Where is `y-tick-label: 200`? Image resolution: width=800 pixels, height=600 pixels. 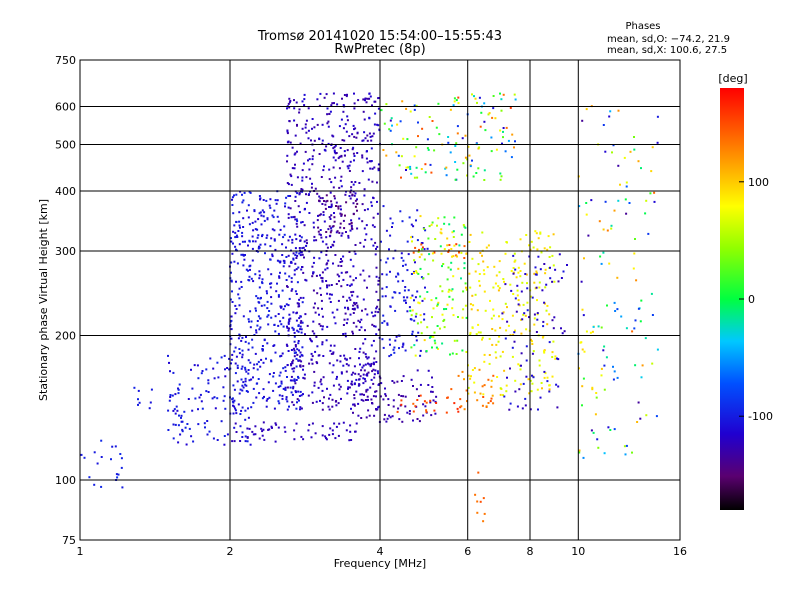 y-tick-label: 200 is located at coordinates (65, 336).